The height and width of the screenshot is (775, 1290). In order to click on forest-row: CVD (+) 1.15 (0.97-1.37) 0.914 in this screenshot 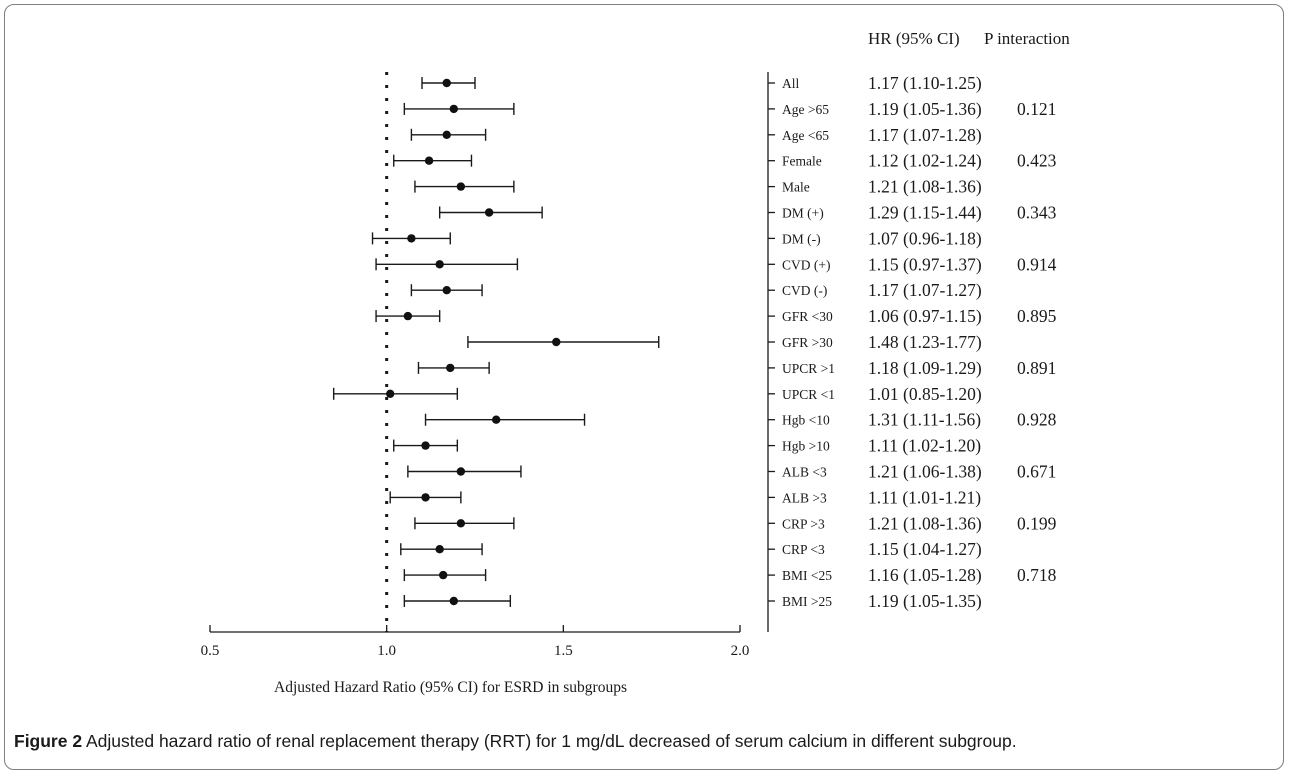, I will do `click(716, 264)`.